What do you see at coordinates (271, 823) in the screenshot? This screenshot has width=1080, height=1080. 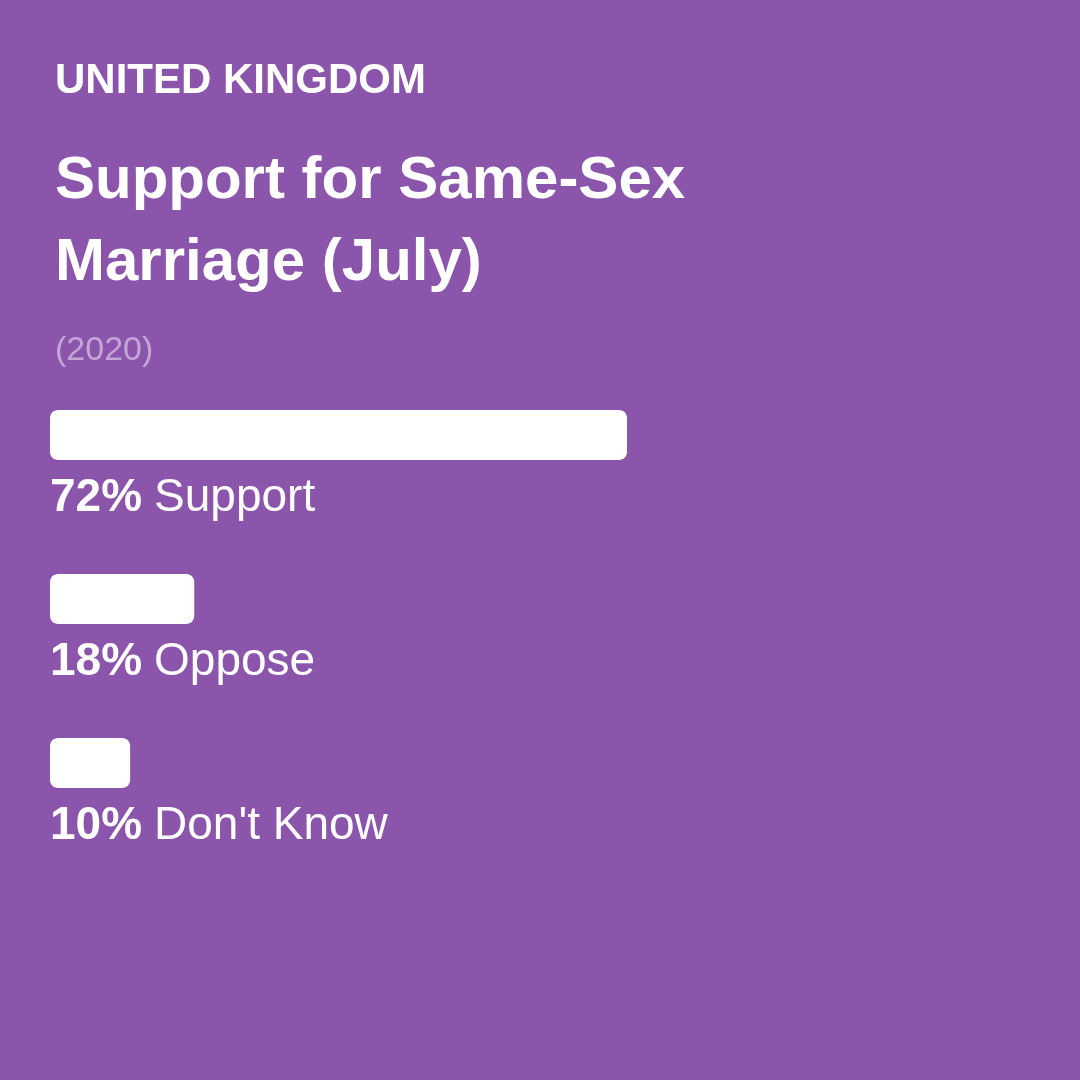 I see `y-tick-label: Don't Know` at bounding box center [271, 823].